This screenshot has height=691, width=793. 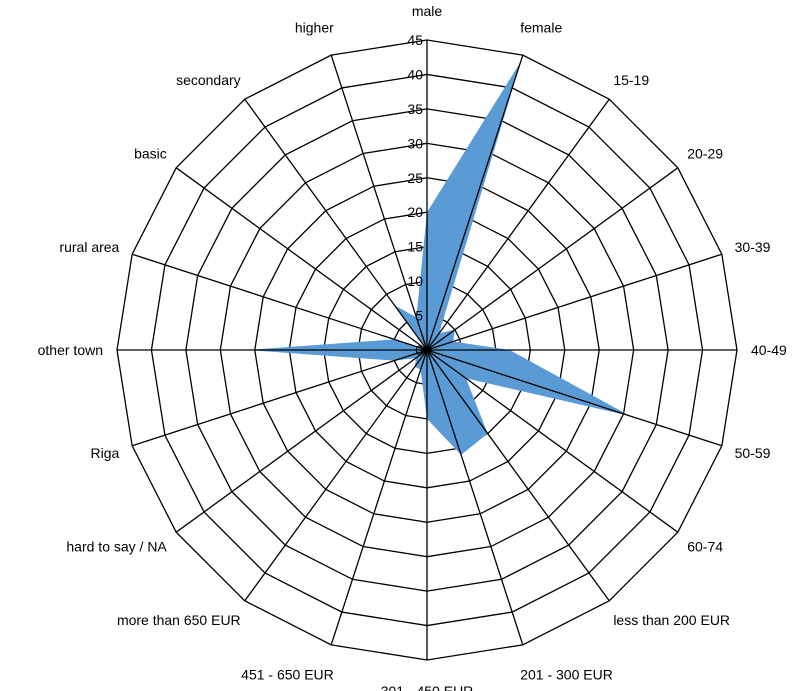 I want to click on category-label-60-74: 60-74, so click(x=705, y=546).